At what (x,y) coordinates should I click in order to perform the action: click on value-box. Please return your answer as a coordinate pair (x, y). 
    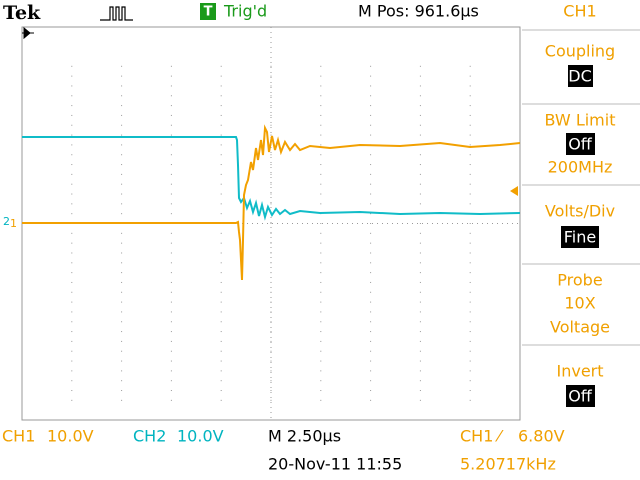
    Looking at the image, I should click on (580, 76).